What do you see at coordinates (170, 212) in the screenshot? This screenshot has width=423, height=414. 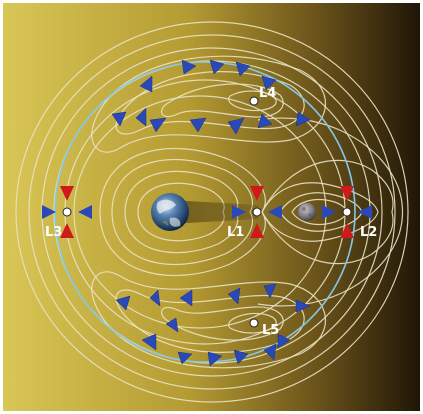 I see `earth-icon` at bounding box center [170, 212].